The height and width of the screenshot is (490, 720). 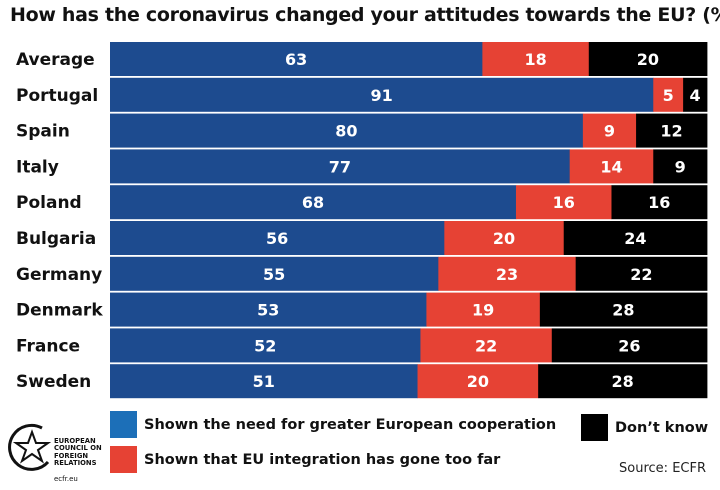 What do you see at coordinates (123, 459) in the screenshot?
I see `legend-swatch-too-far` at bounding box center [123, 459].